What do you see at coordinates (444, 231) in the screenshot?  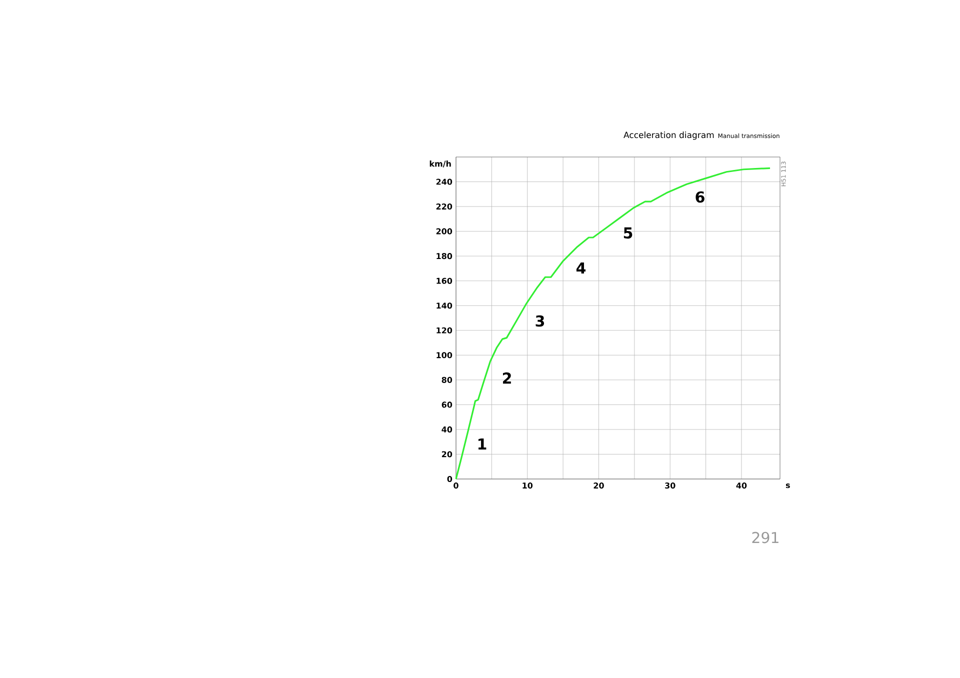 I see `y-tick-label: 200` at bounding box center [444, 231].